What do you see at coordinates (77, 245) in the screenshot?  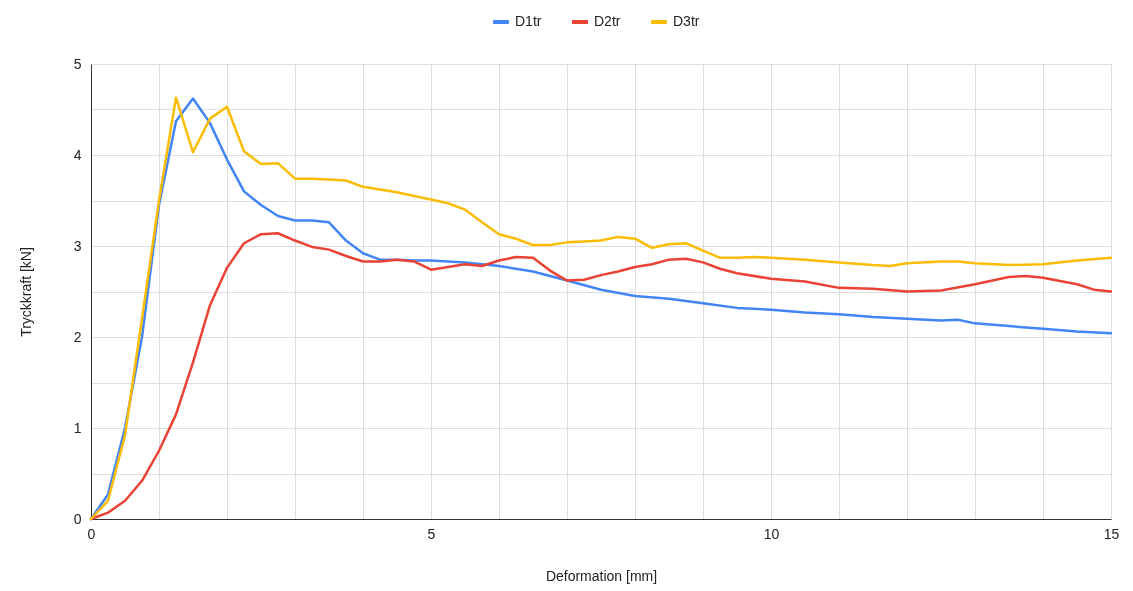 I see `y-tick-label: 3` at bounding box center [77, 245].